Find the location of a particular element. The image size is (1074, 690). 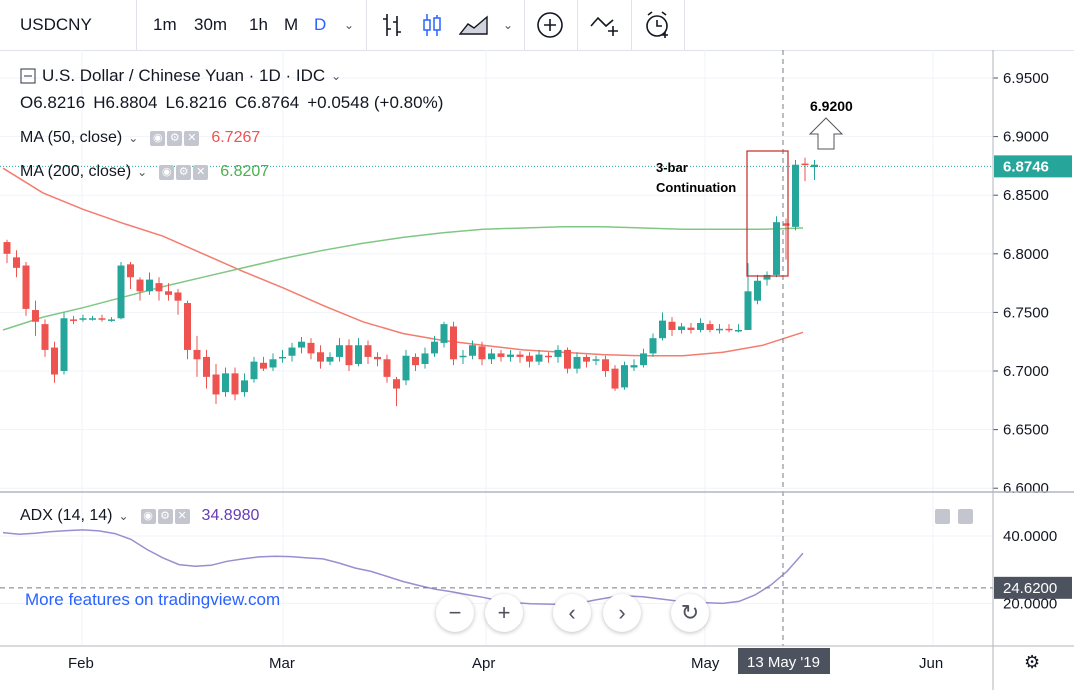

symbol-search: USDCNY is located at coordinates (56, 24).